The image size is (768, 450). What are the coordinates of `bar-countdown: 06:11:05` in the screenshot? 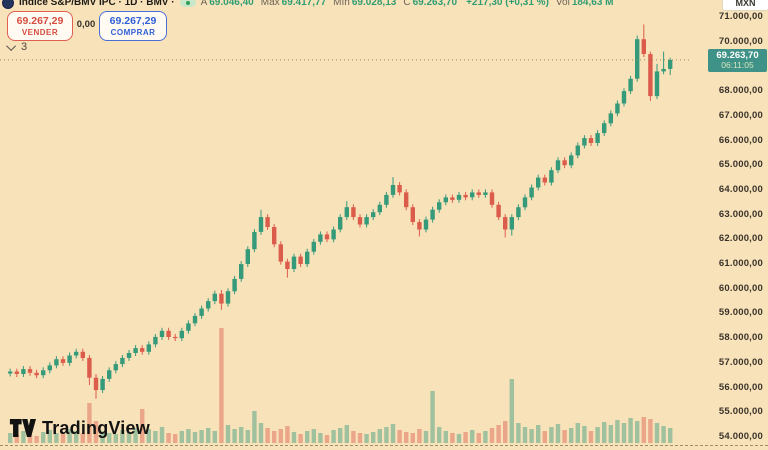 It's located at (737, 65).